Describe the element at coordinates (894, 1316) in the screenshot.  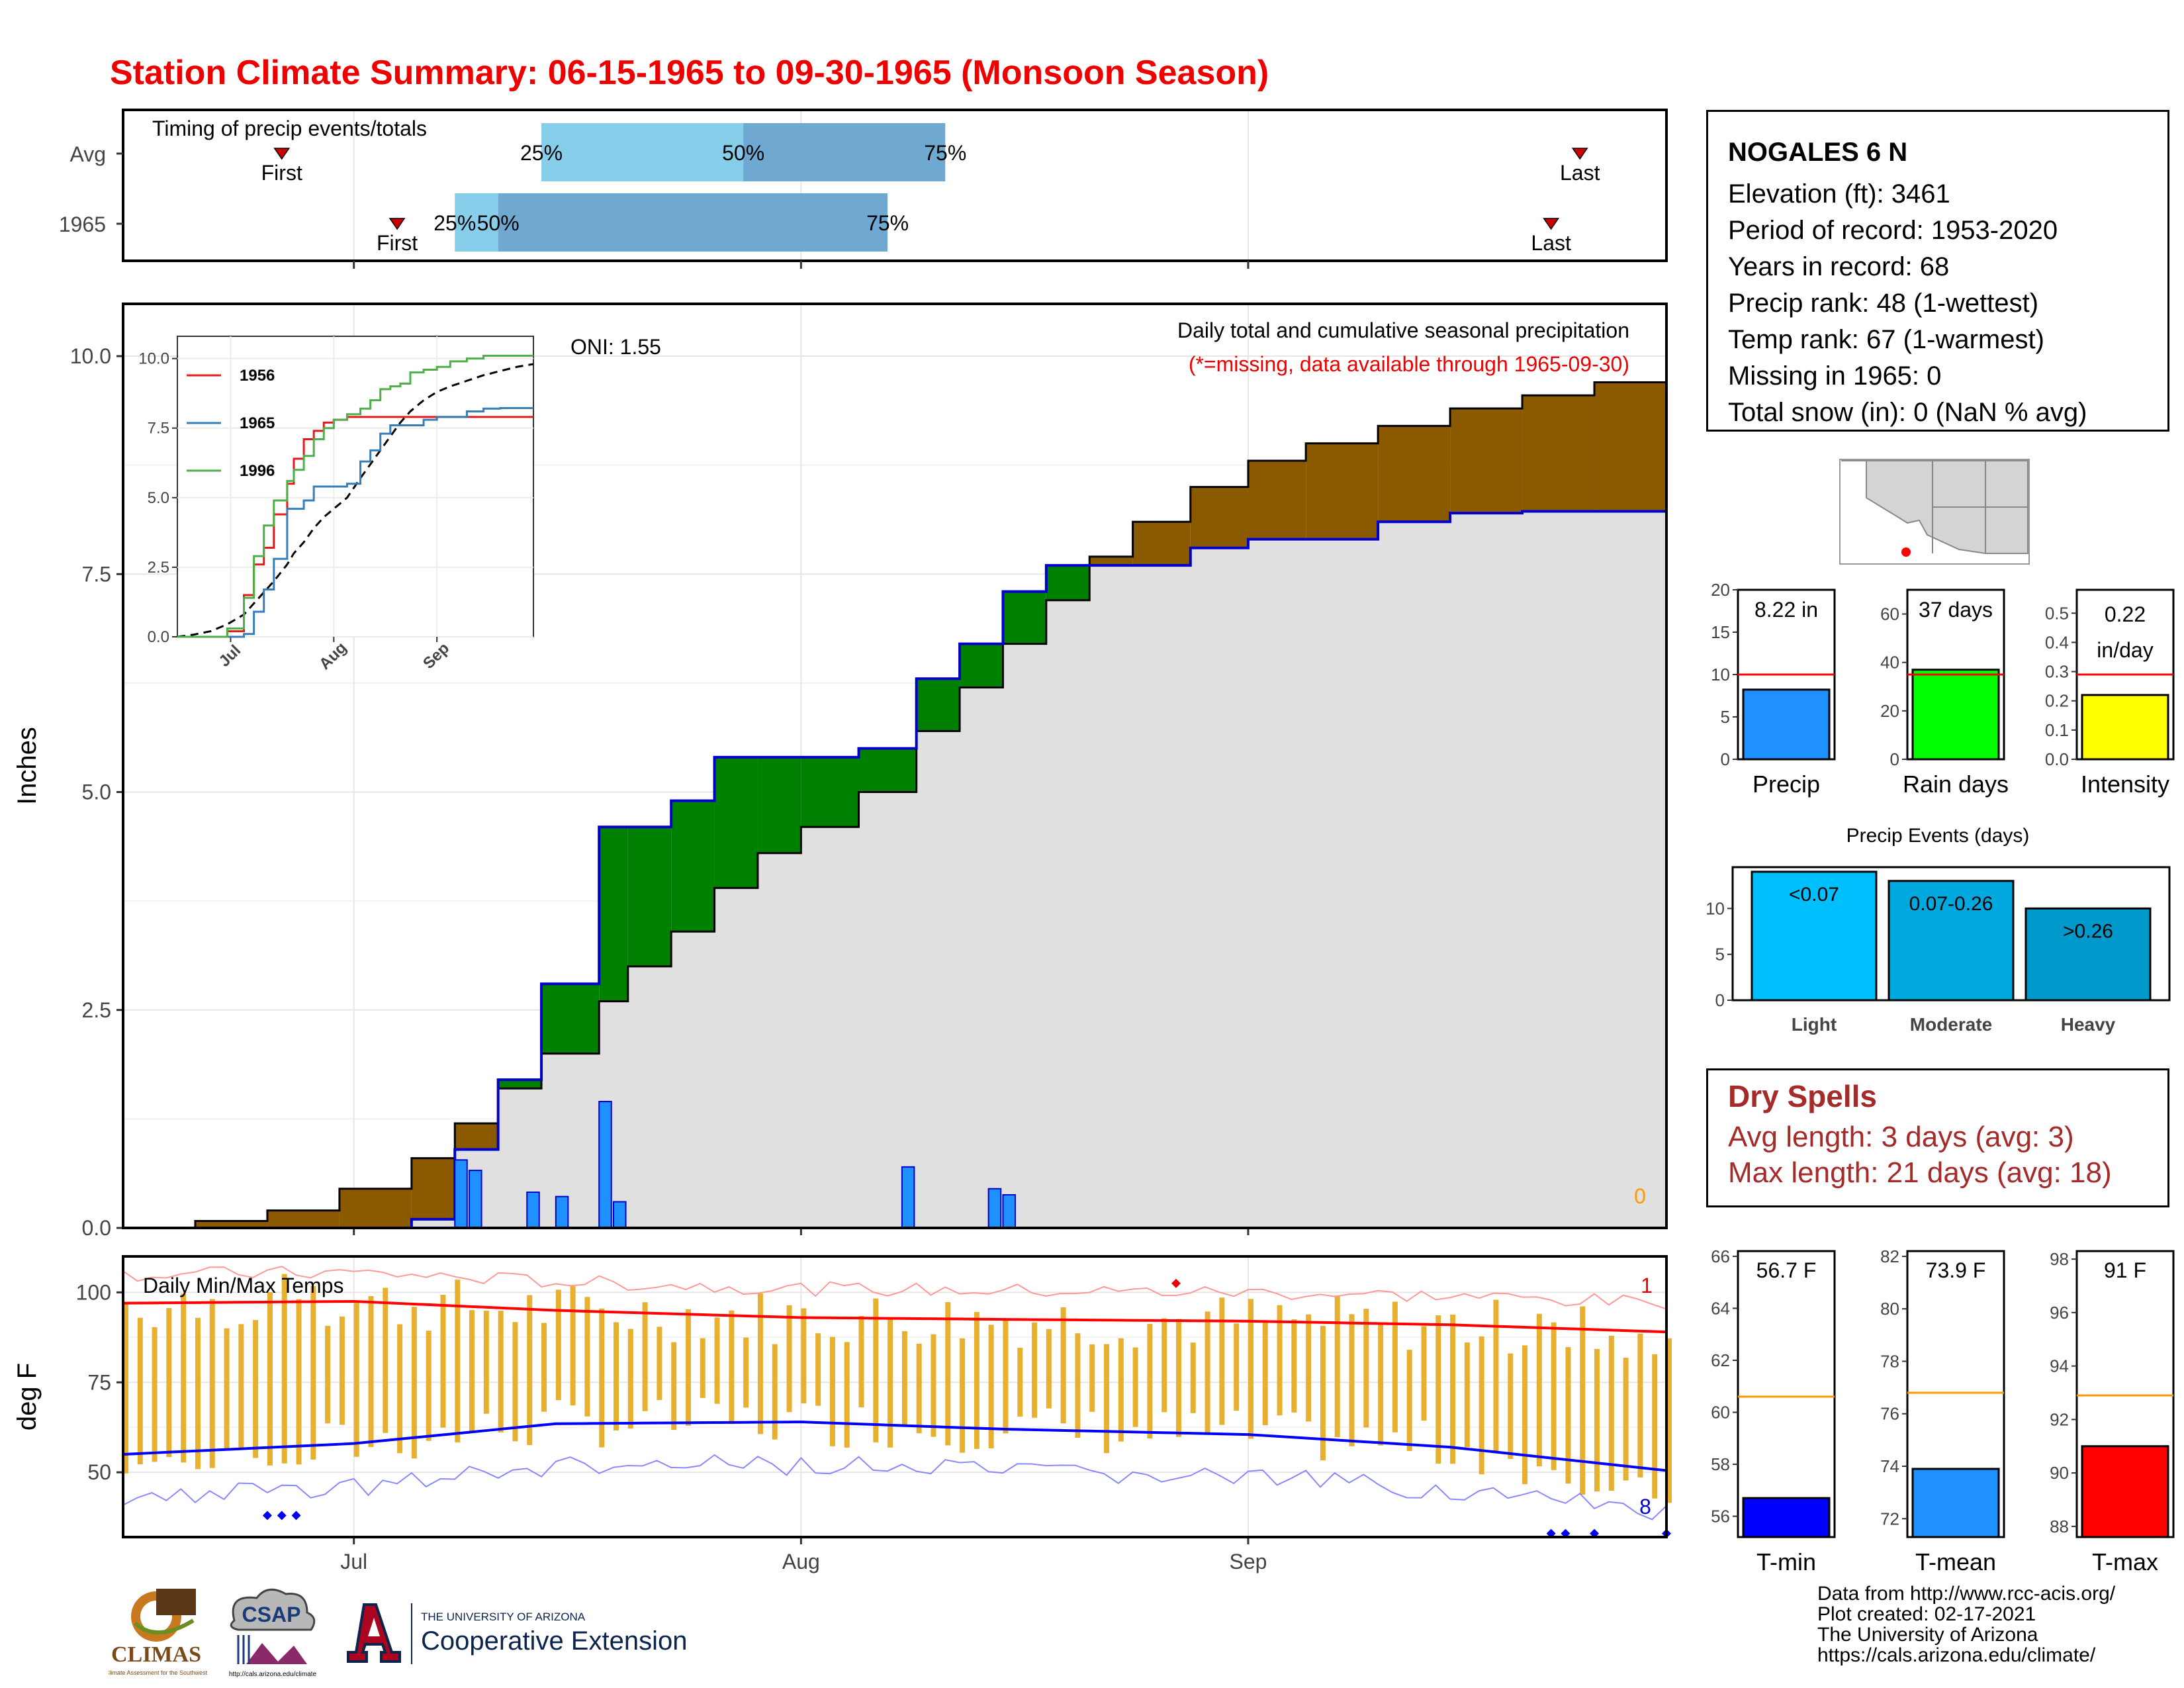
I see `avg-max-line` at that location.